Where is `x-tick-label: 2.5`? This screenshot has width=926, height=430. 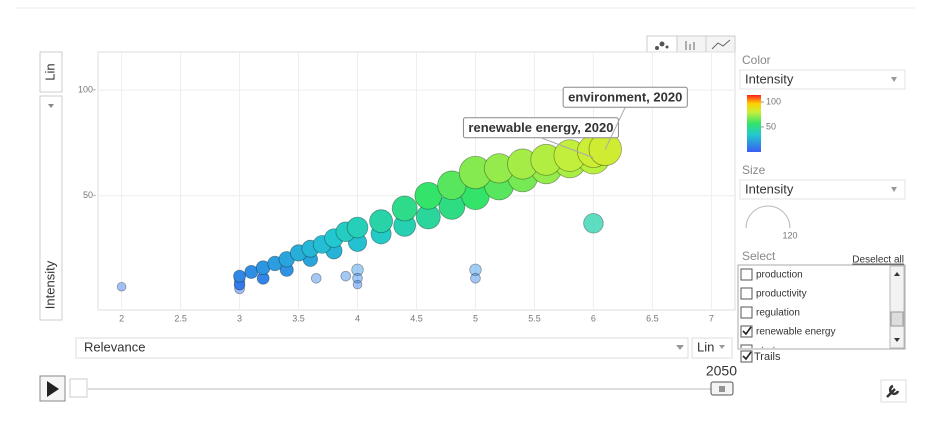
x-tick-label: 2.5 is located at coordinates (180, 318).